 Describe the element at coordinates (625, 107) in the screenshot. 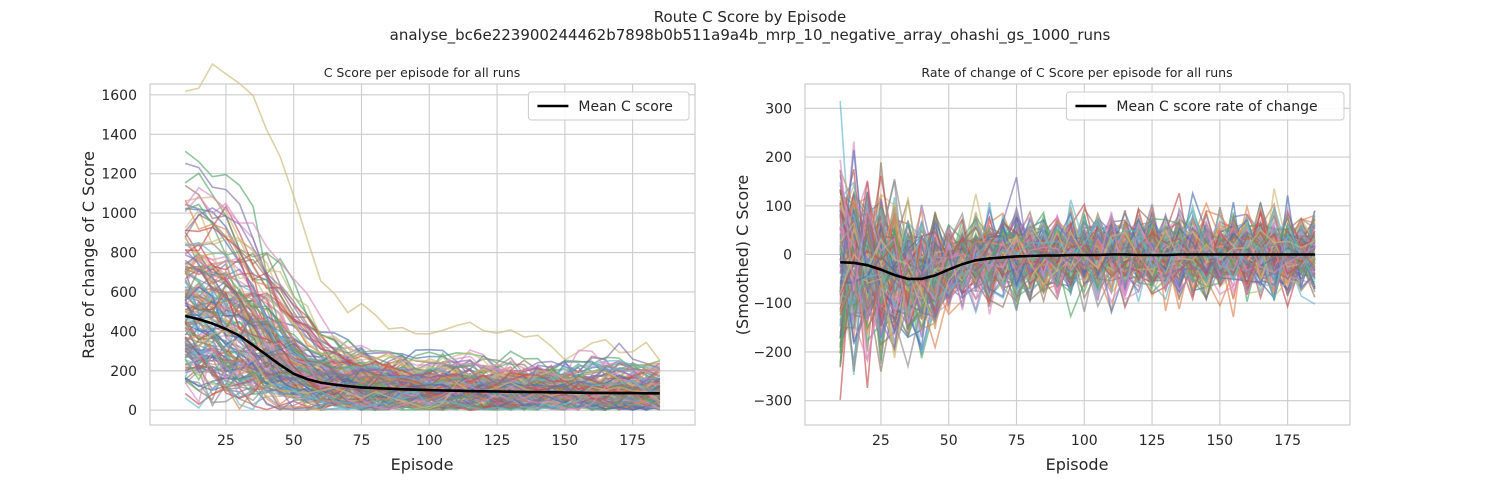

I see `legend-label: Mean C score` at that location.